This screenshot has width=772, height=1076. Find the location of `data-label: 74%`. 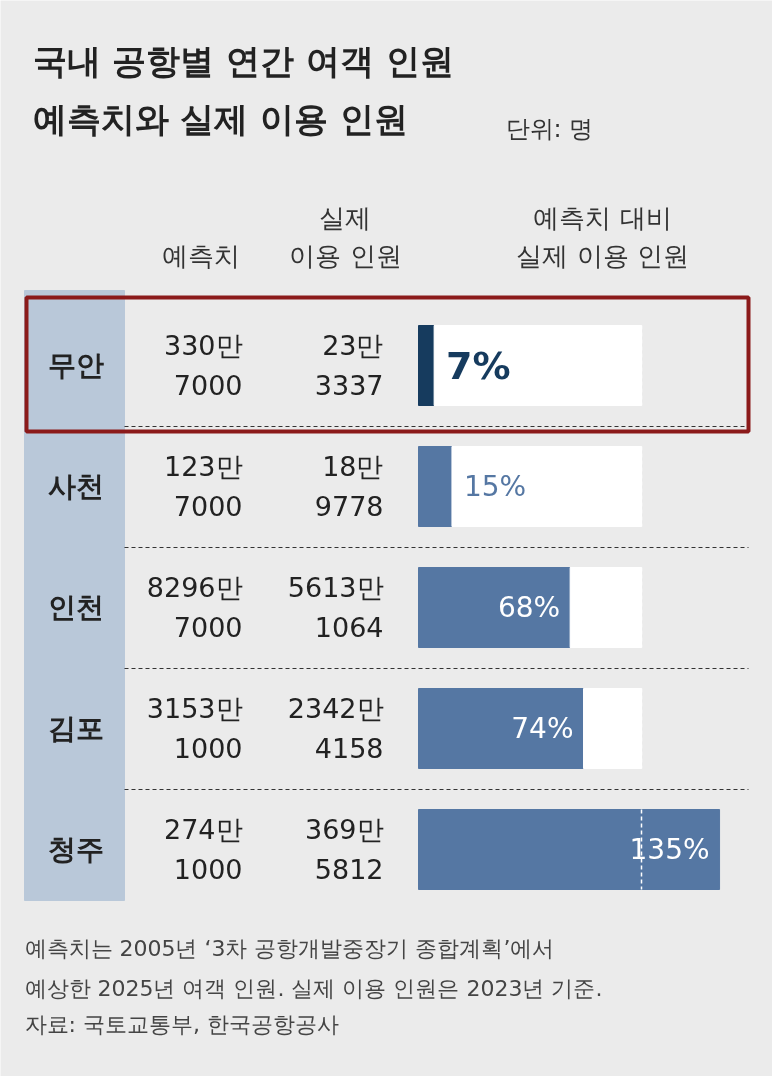

data-label: 74% is located at coordinates (542, 728).